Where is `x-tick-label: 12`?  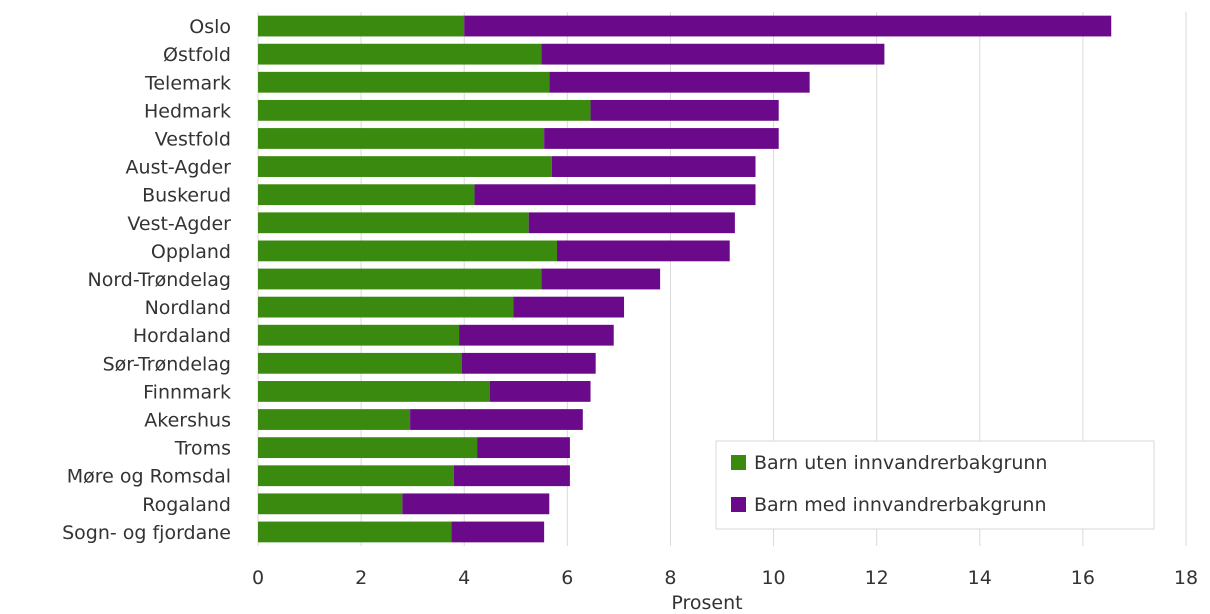
x-tick-label: 12 is located at coordinates (877, 578).